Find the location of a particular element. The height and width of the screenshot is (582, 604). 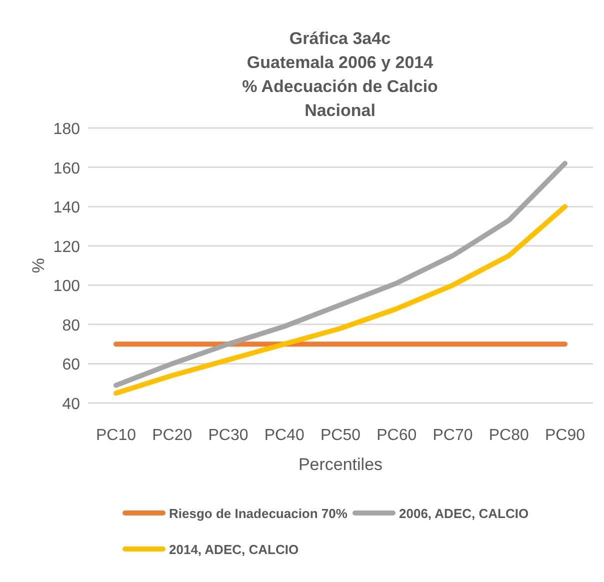

legend-label: 2014, ADEC, CALCIO is located at coordinates (234, 549).